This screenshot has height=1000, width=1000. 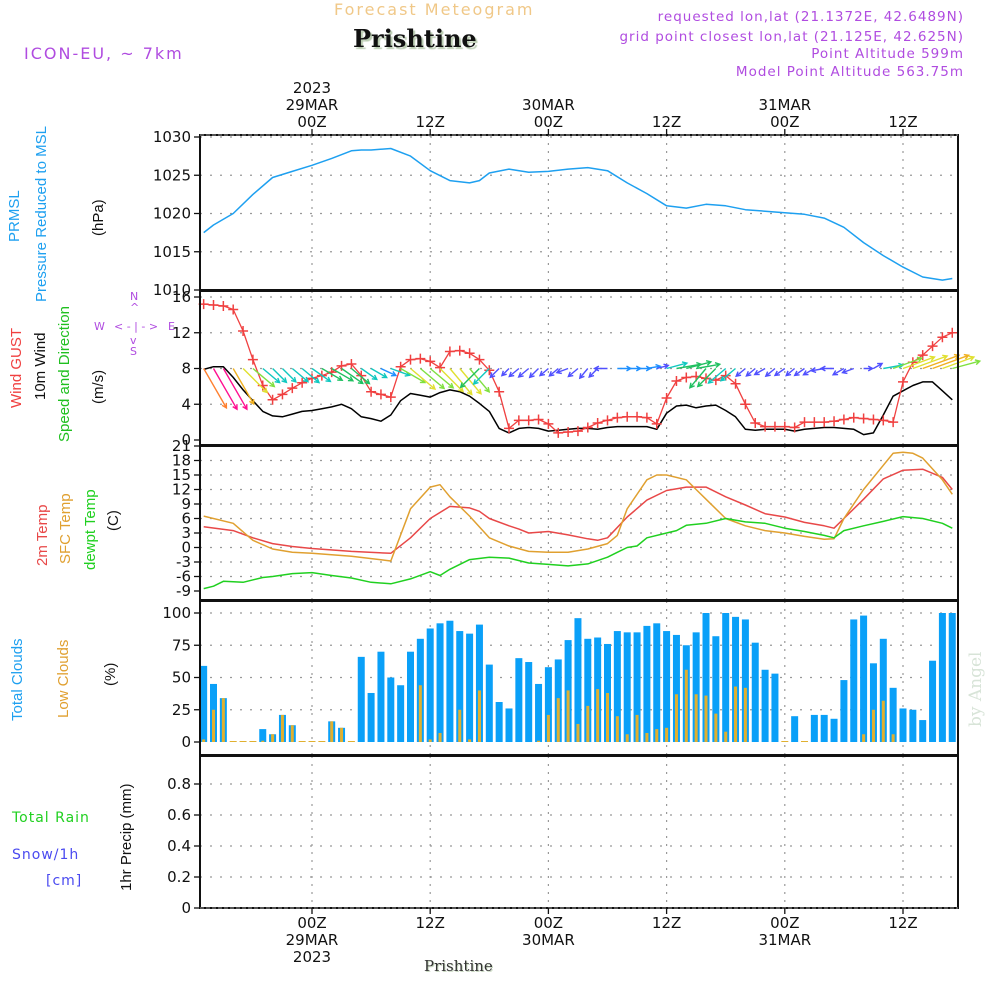 I want to click on y-tick-label: 21, so click(x=181, y=446).